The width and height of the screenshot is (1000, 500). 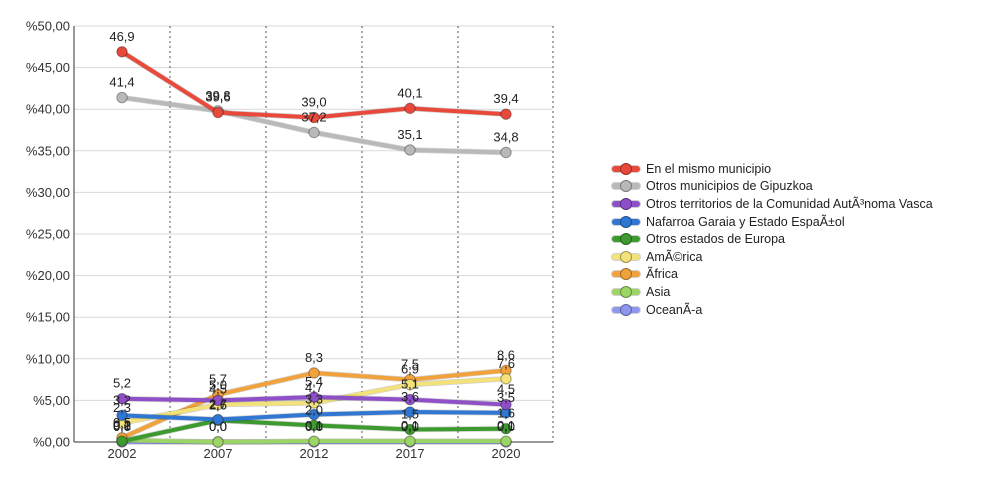 I want to click on x-tick-label: 2012, so click(x=314, y=453).